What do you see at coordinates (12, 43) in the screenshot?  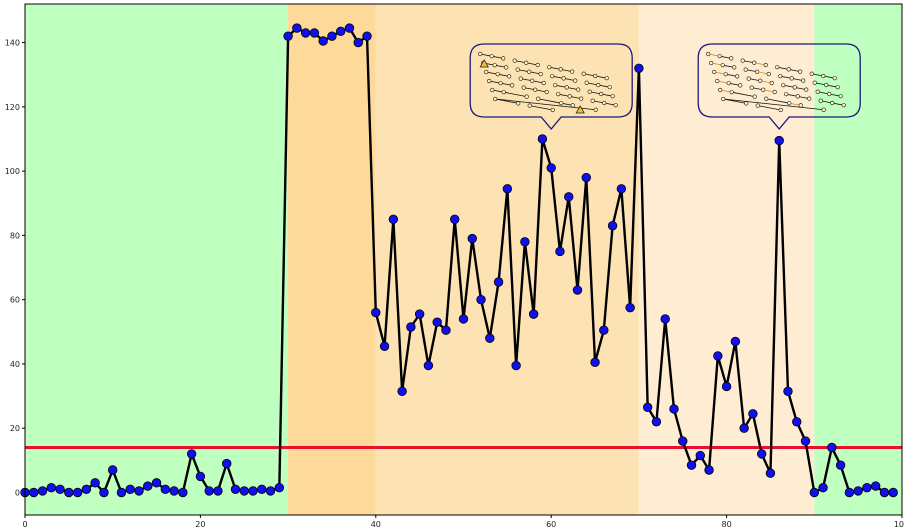 I see `y-tick-label-7: 140` at bounding box center [12, 43].